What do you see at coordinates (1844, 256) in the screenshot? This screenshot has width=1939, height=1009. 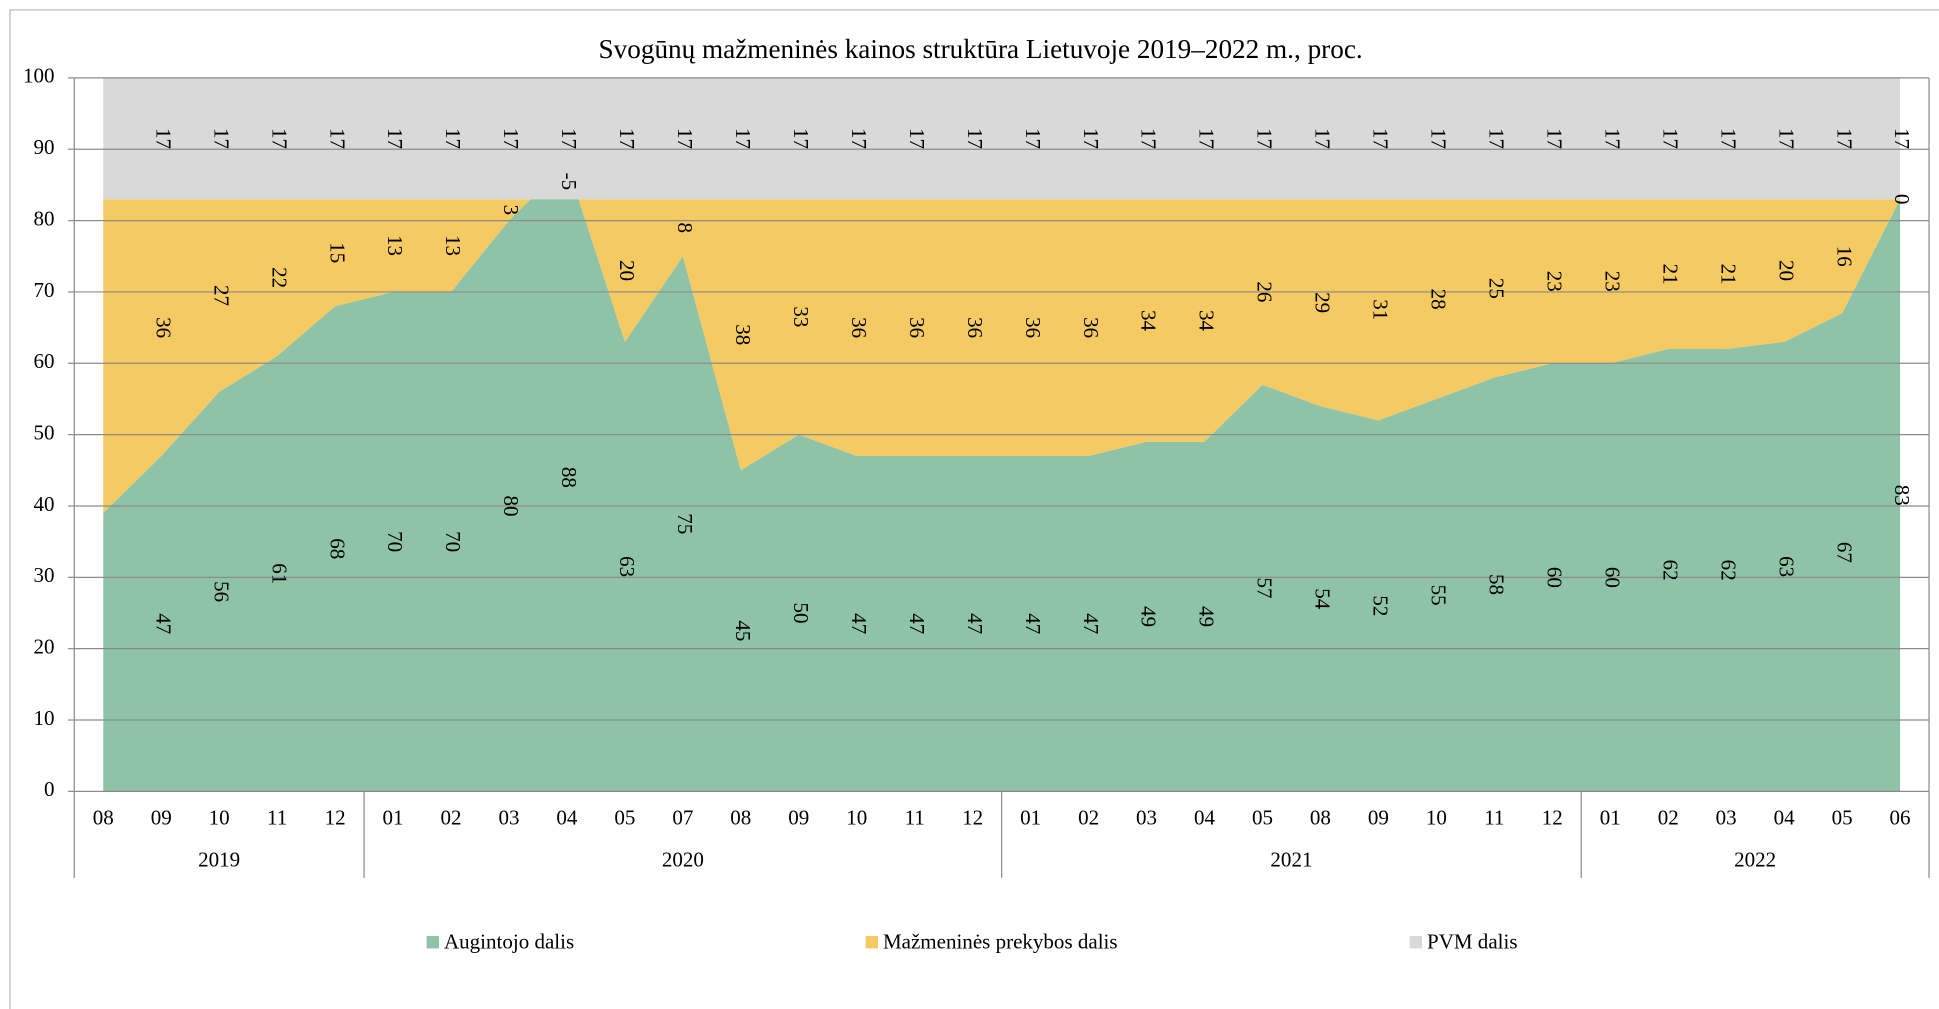 I see `data-label: 16` at bounding box center [1844, 256].